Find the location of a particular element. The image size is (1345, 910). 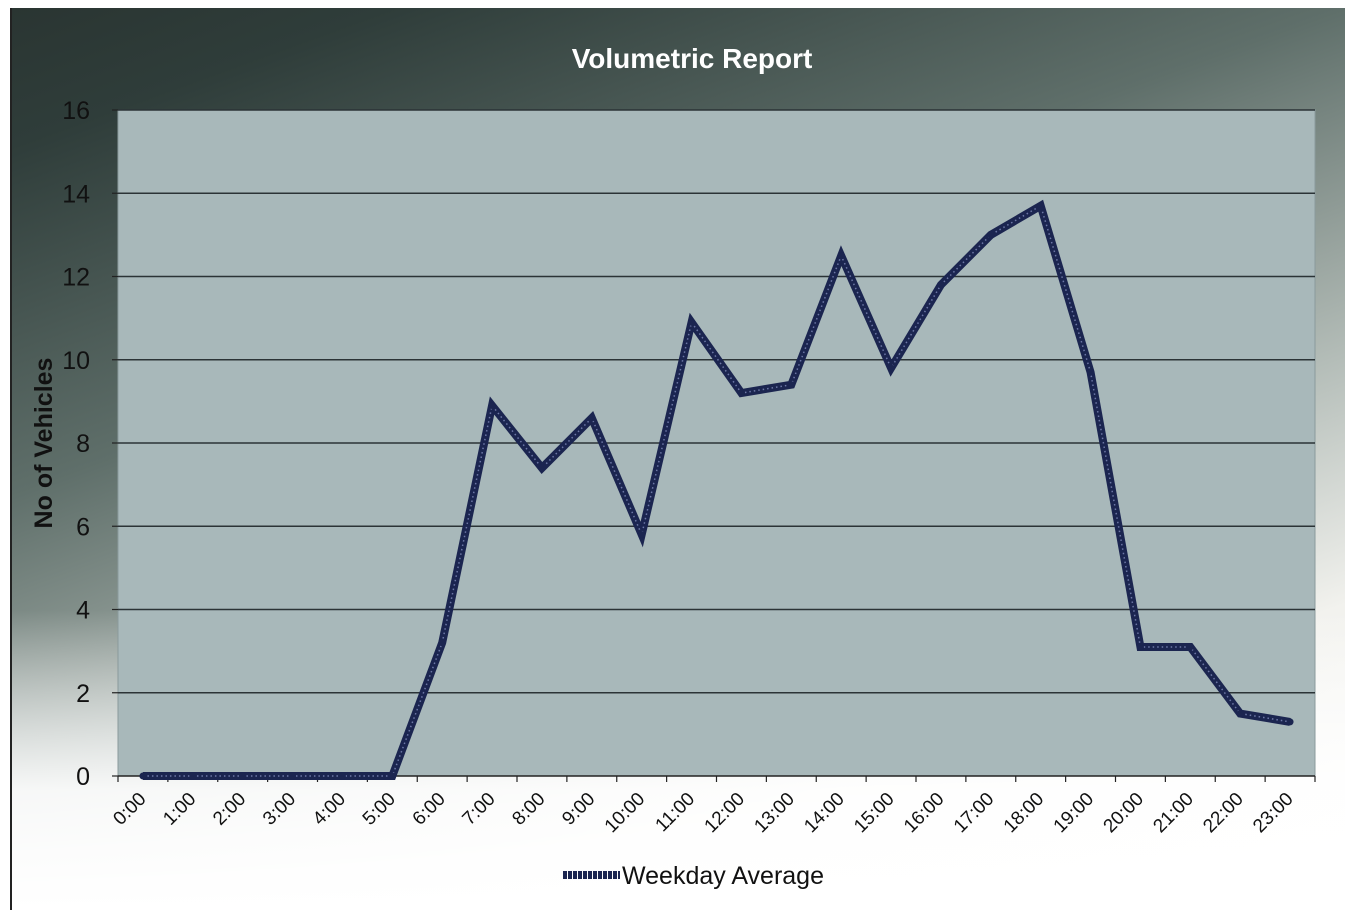

x-tick-label: 12:00 is located at coordinates (725, 813).